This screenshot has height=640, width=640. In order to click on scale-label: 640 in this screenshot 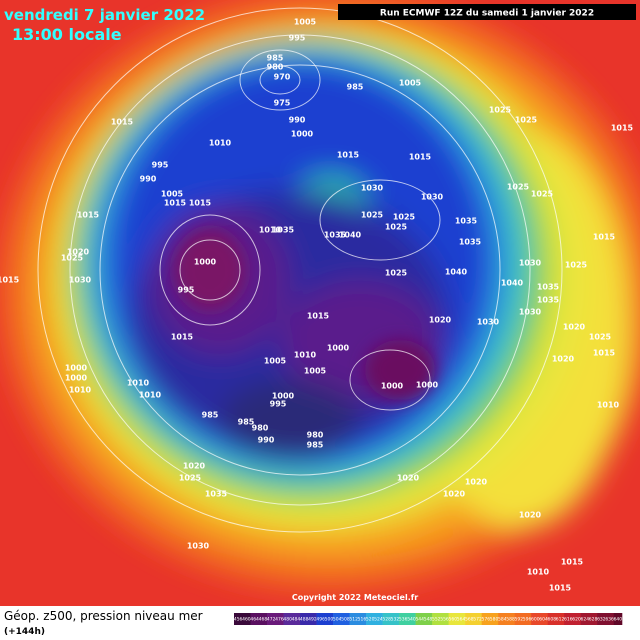, I will do `click(618, 620)`.